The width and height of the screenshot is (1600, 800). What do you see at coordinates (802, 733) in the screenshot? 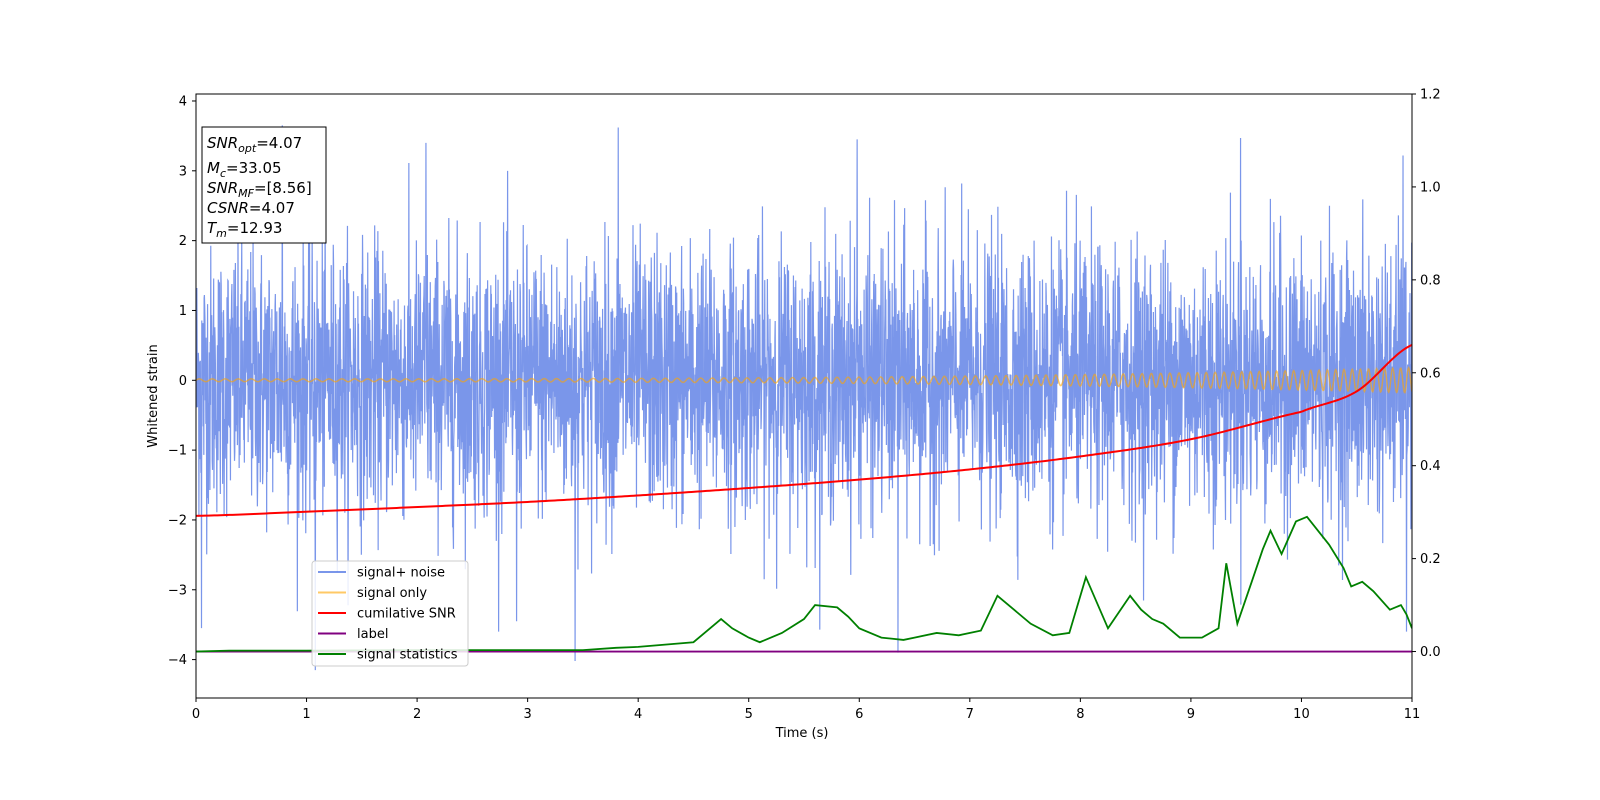
I see `x-axis-label: Time (s)` at bounding box center [802, 733].